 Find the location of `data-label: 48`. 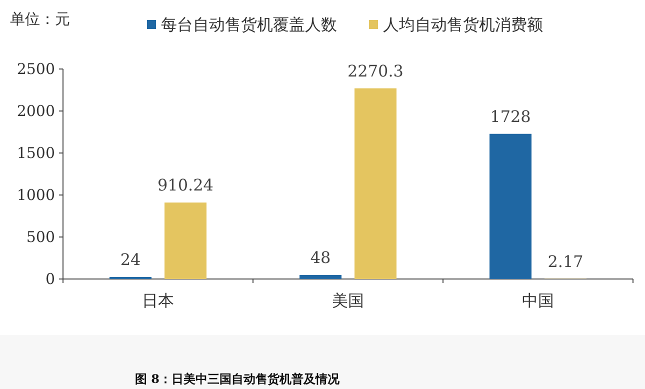

data-label: 48 is located at coordinates (320, 257).